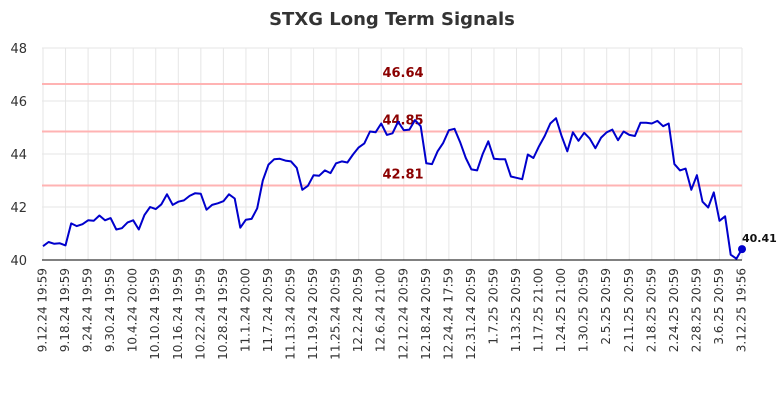 The width and height of the screenshot is (784, 400). I want to click on last-value-label: 40.41, so click(759, 238).